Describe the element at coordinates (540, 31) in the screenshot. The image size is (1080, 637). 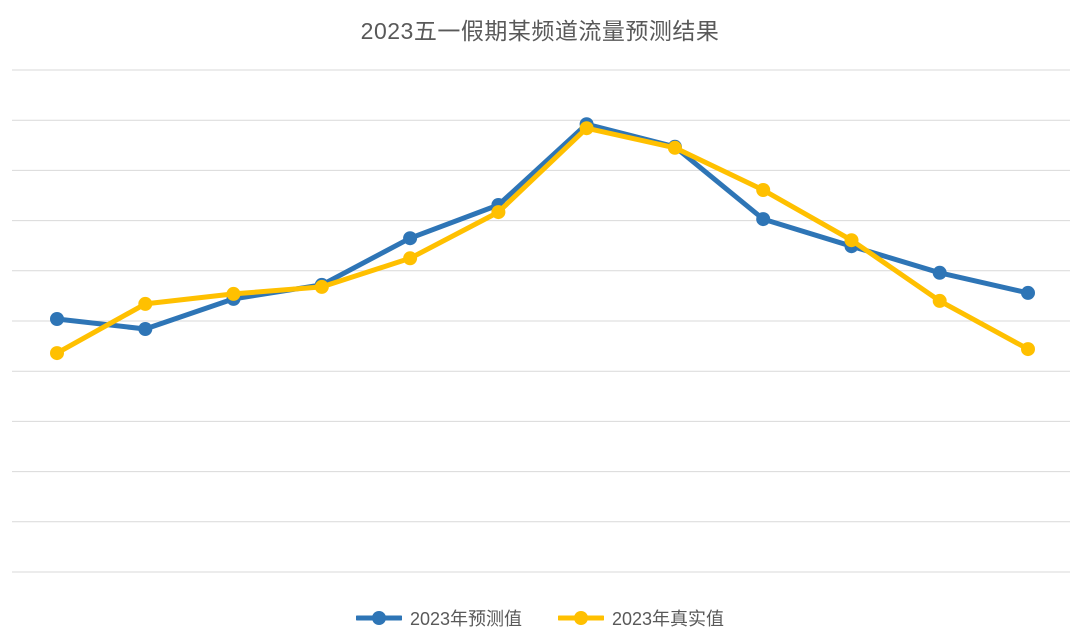
I see `chart-title: 2023五一假期某频道流量预测结果` at that location.